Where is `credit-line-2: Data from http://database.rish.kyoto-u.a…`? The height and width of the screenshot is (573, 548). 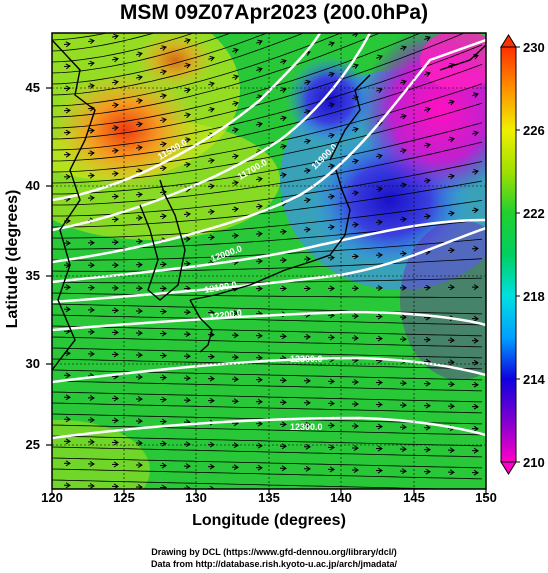 credit-line-2: Data from http://database.rish.kyoto-u.a… is located at coordinates (274, 564).